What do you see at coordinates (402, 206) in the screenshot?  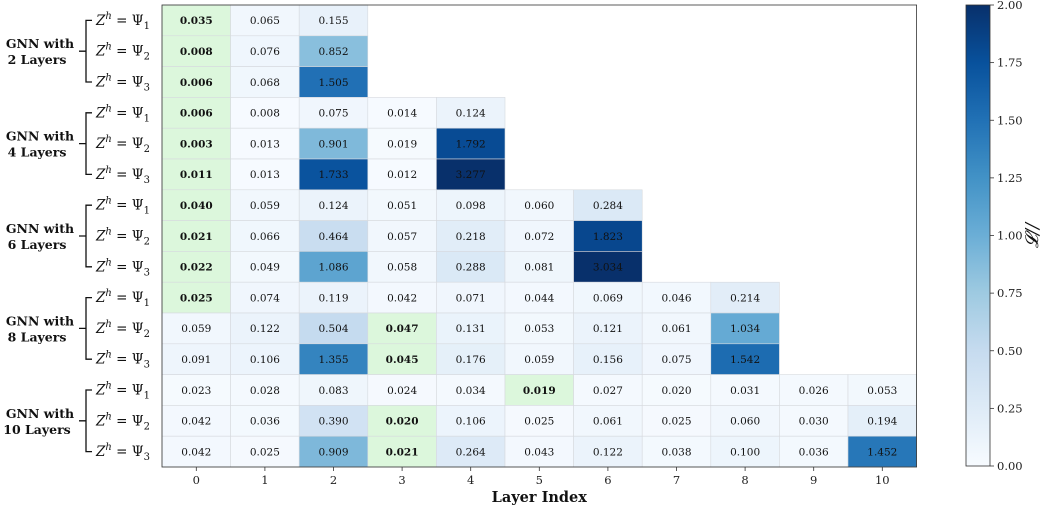 I see `cell-value-label: 0.051` at bounding box center [402, 206].